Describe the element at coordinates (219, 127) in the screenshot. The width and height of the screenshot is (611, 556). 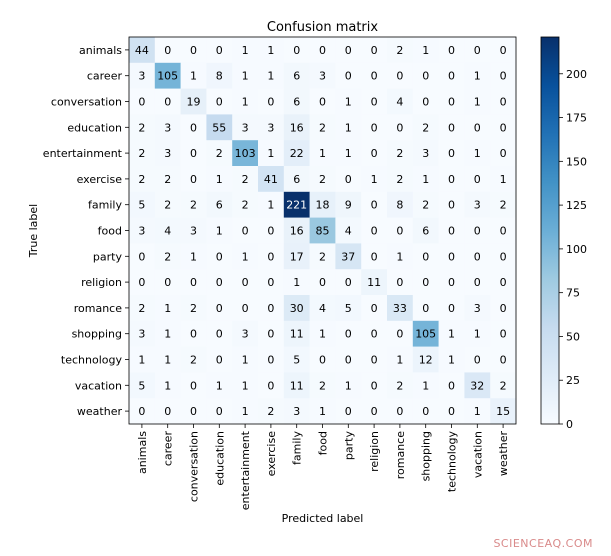
I see `cell-value: 55` at that location.